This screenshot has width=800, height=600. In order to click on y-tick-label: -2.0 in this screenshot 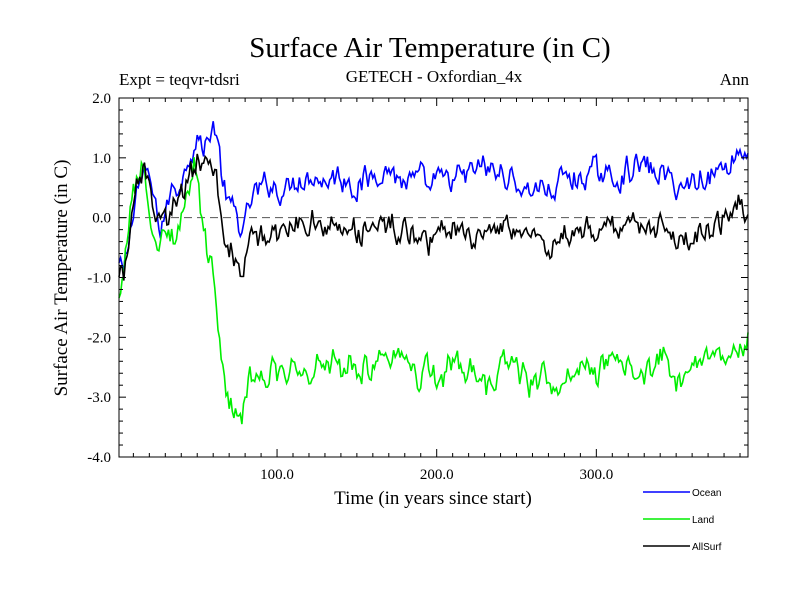, I will do `click(99, 338)`.